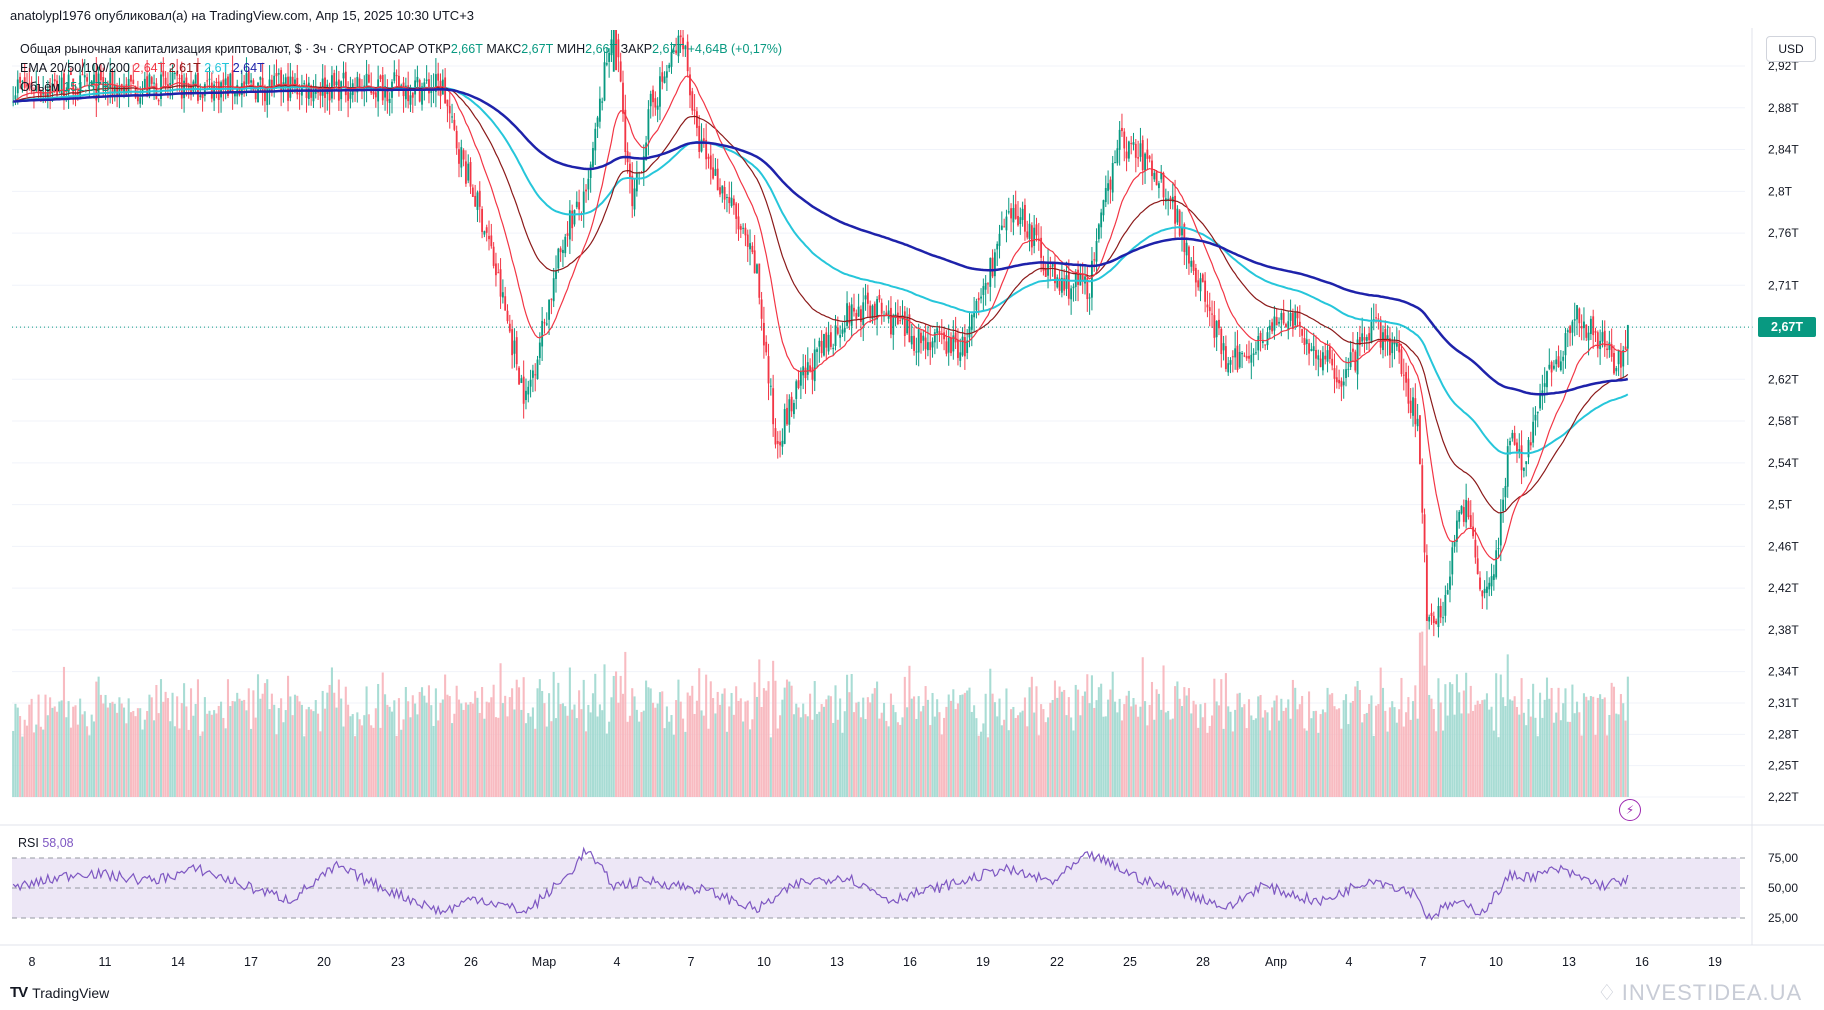 The image size is (1824, 1010). What do you see at coordinates (1783, 546) in the screenshot?
I see `price-tick-label: 2,46Т` at bounding box center [1783, 546].